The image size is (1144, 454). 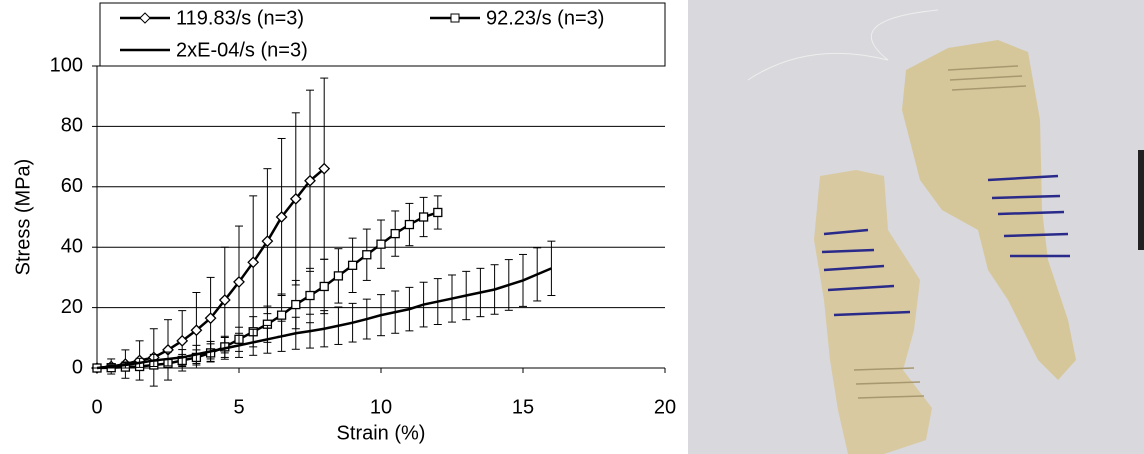 What do you see at coordinates (523, 407) in the screenshot?
I see `x-tick-label: 15` at bounding box center [523, 407].